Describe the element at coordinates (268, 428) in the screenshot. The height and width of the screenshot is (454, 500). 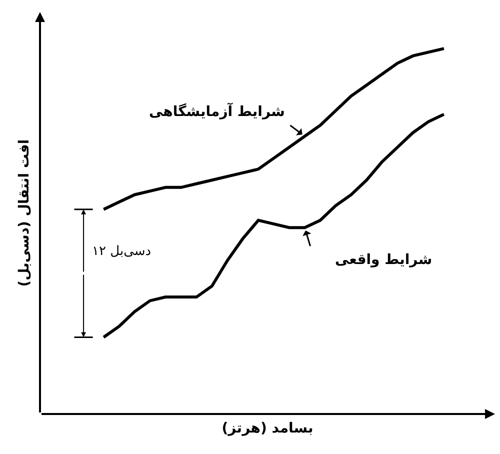
I see `x-axis-title: بسامد (هرتز)` at that location.